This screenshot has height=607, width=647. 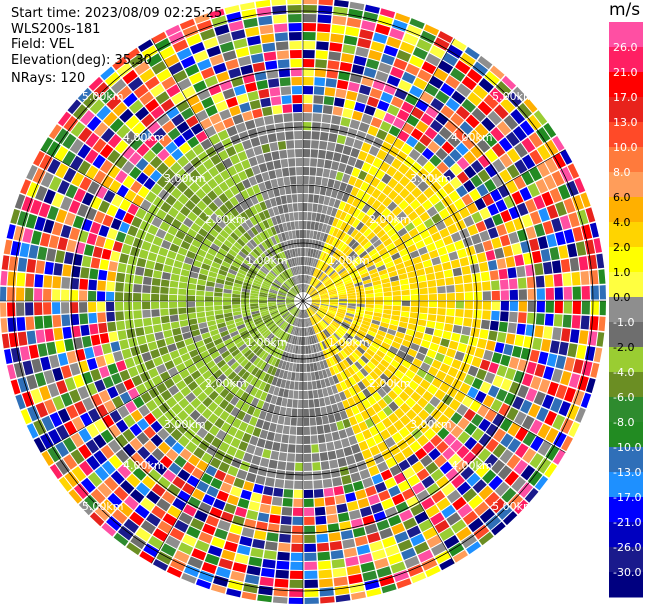 I want to click on colorbar-tick-label: 26.0, so click(x=625, y=47).